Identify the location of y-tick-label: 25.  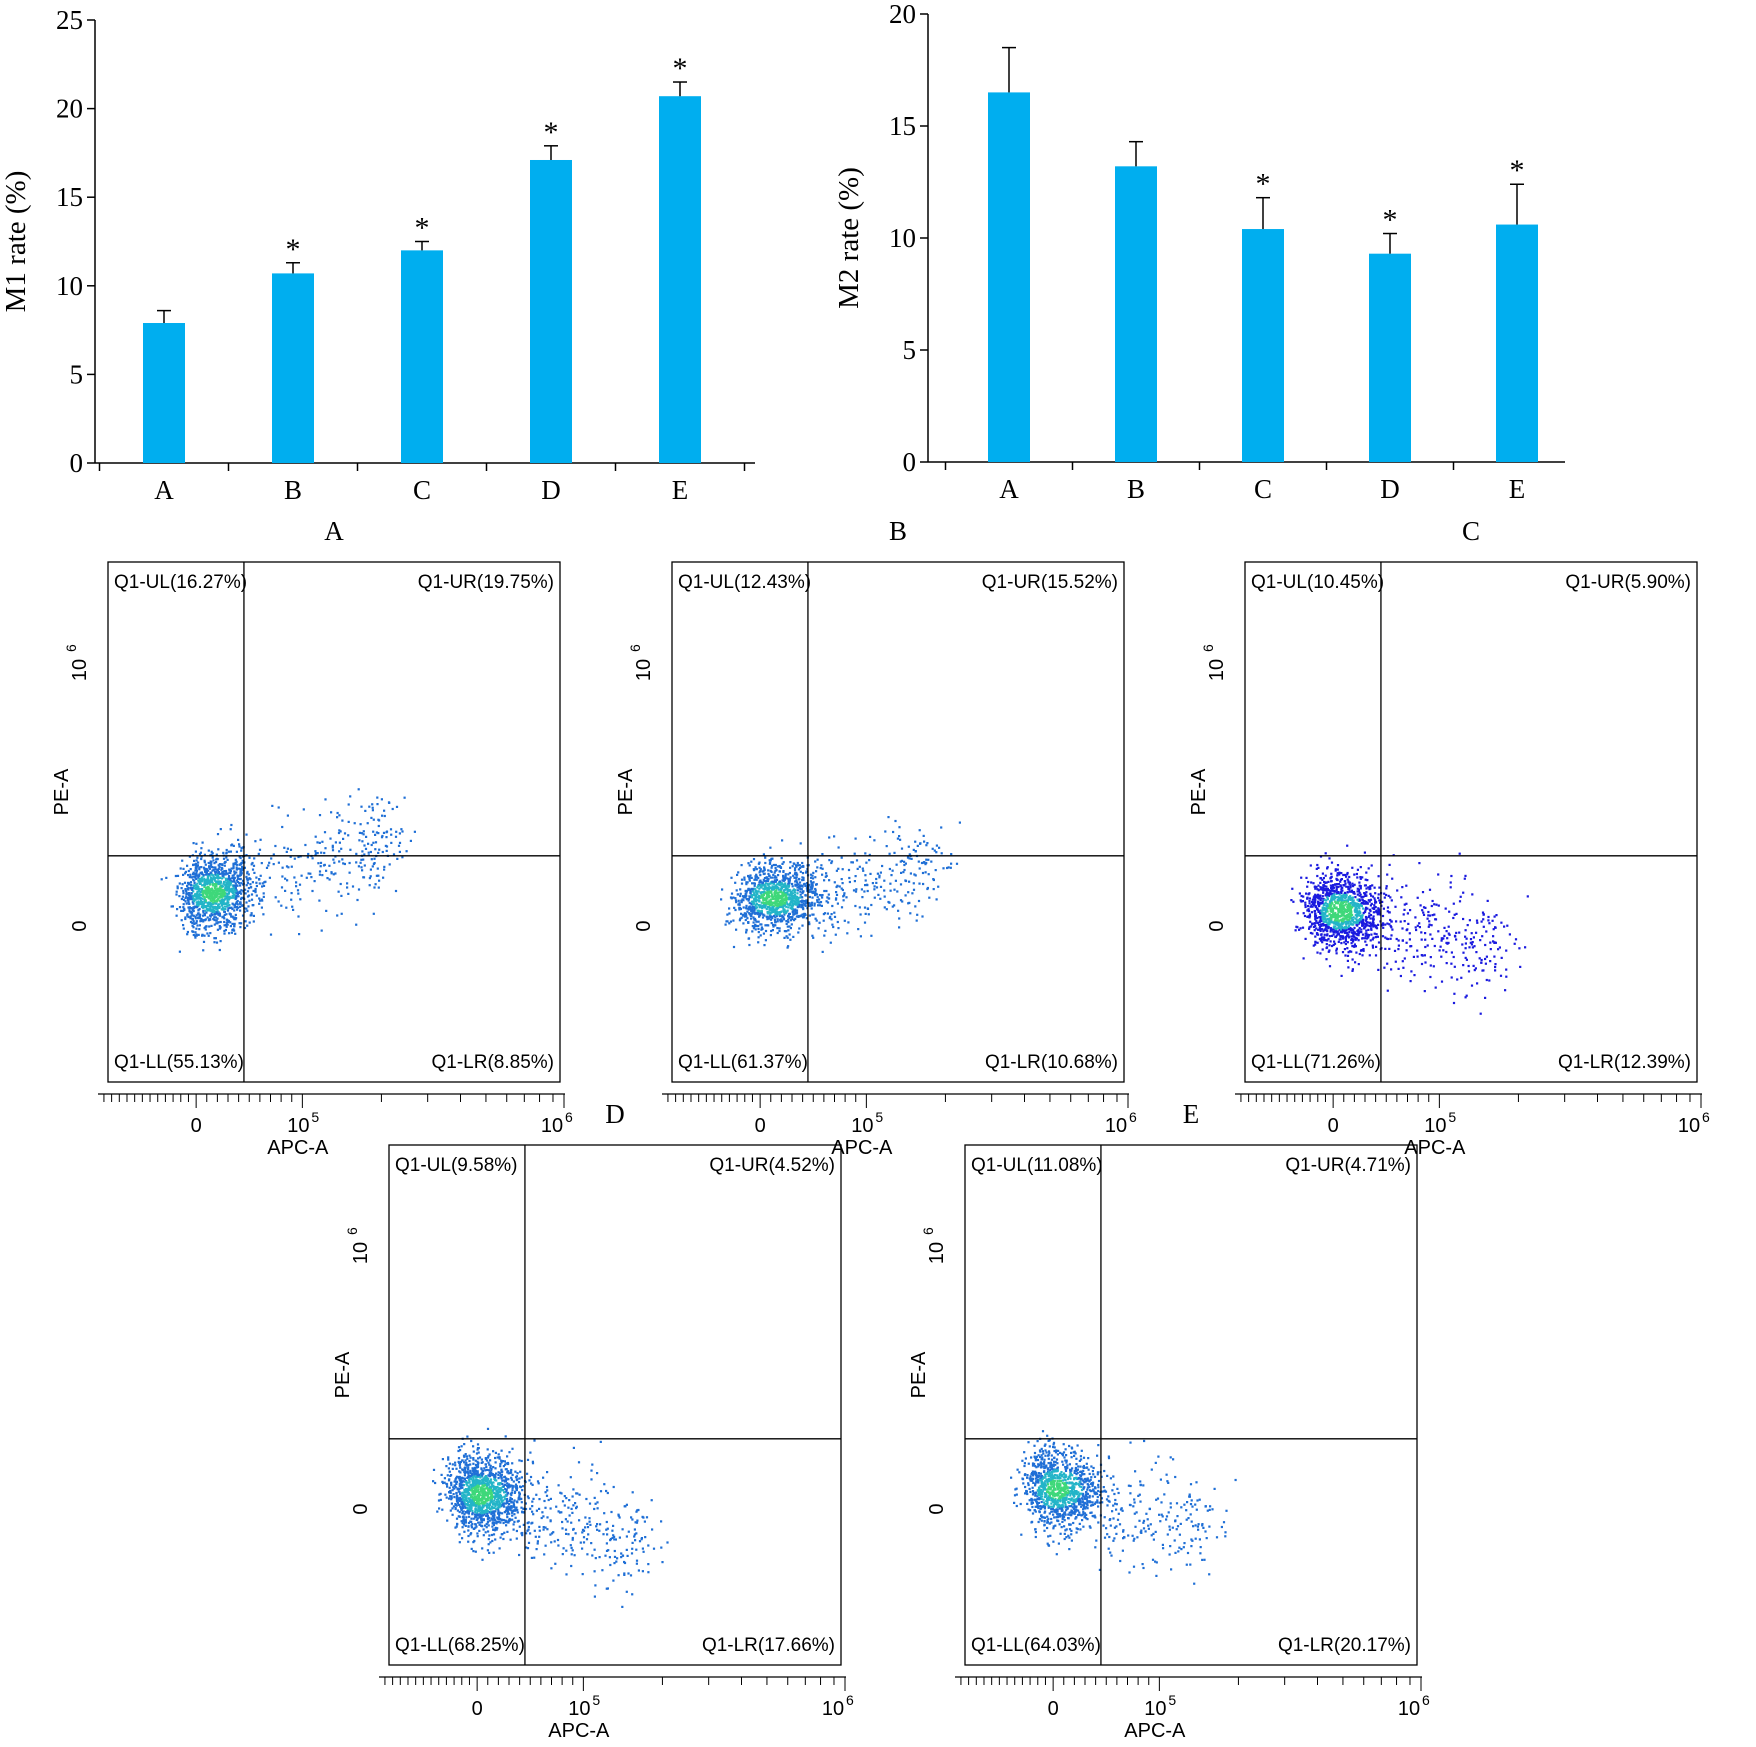
(69, 20).